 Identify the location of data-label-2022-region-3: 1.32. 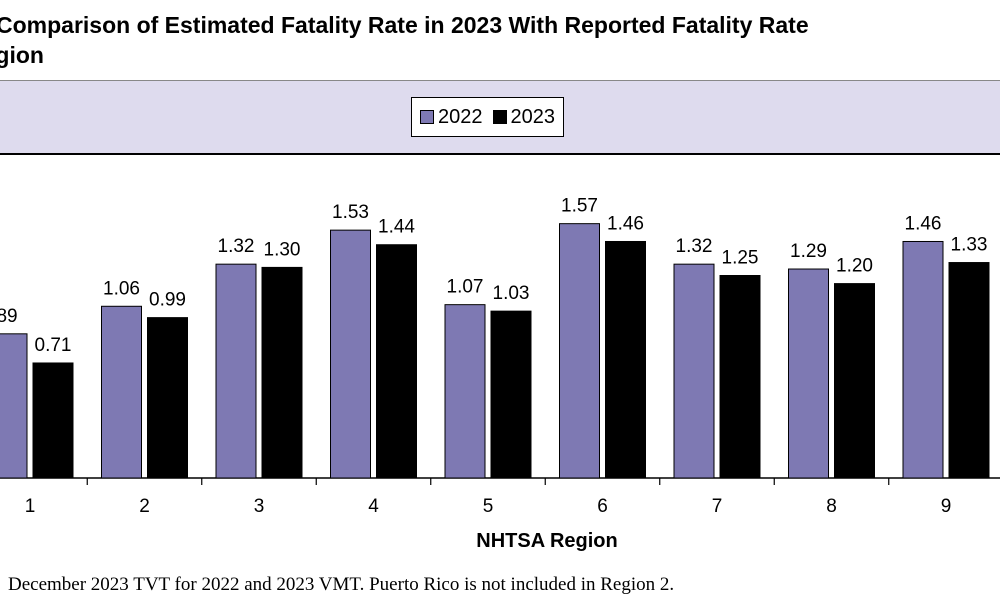
(236, 246).